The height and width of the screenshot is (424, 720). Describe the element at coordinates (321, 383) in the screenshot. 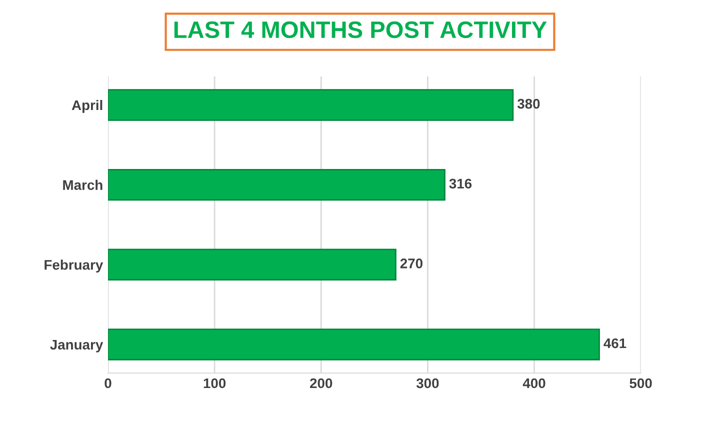

I see `x-tick-label: 200` at that location.